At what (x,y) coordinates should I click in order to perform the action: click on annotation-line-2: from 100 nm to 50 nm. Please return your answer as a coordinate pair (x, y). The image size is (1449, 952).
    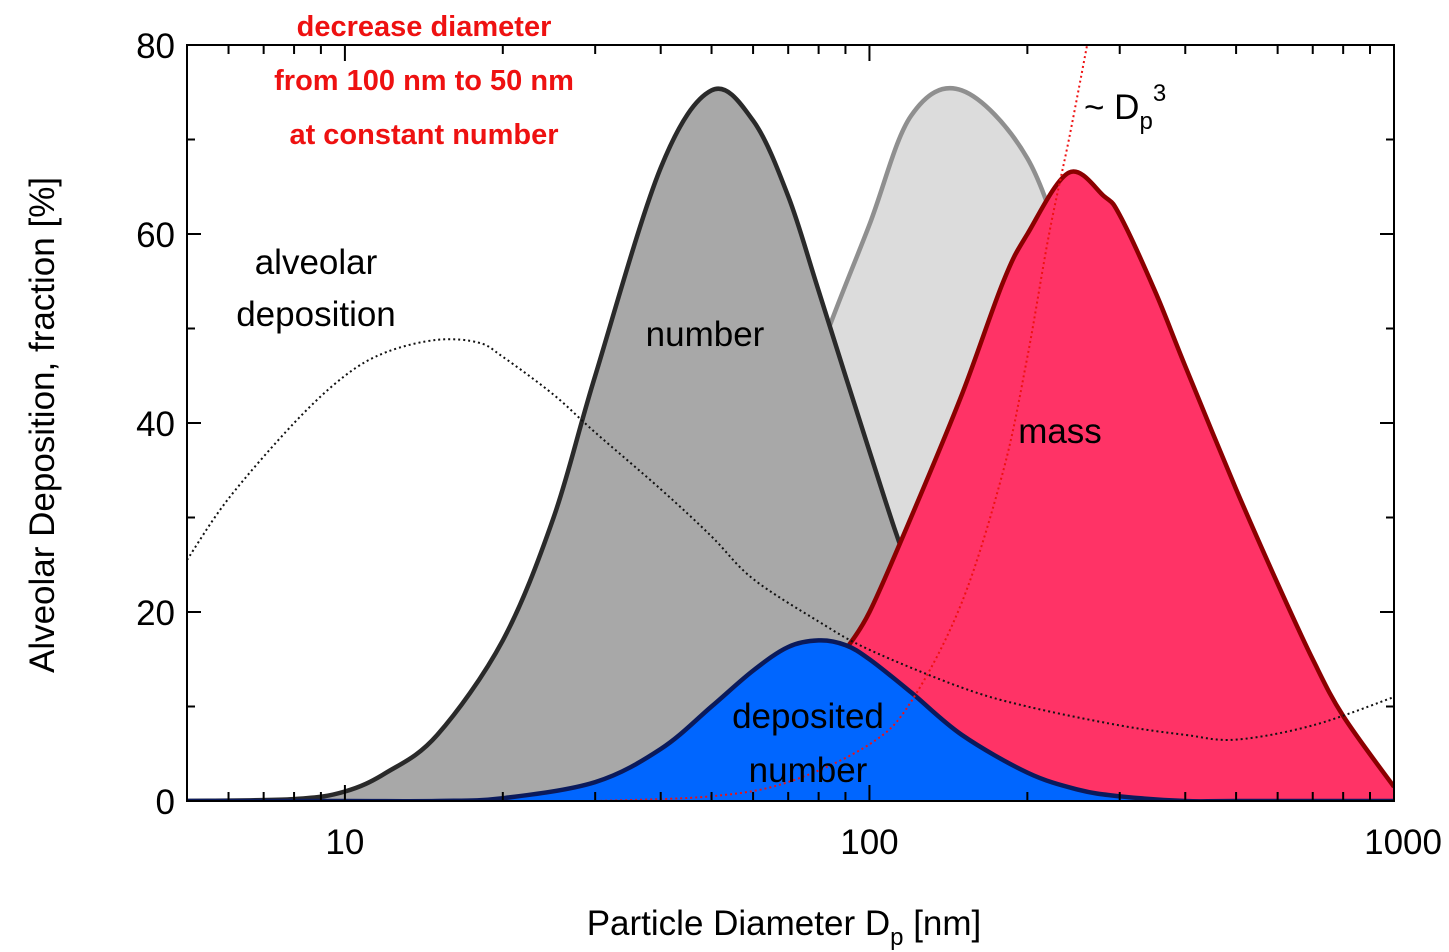
    Looking at the image, I should click on (424, 81).